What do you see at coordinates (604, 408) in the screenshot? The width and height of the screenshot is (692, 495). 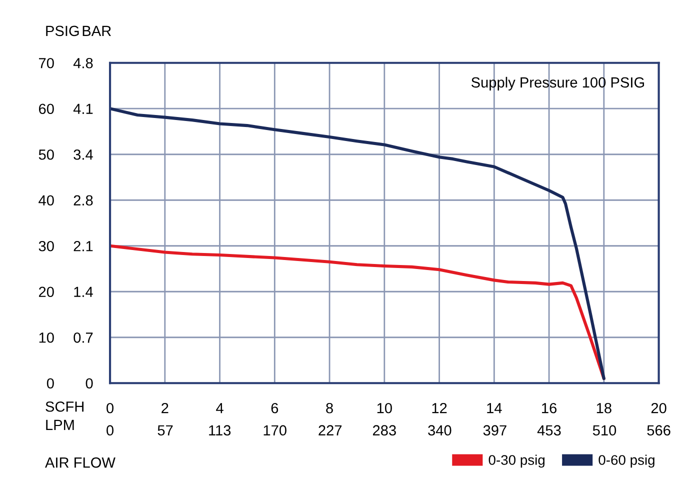 I see `x-tick-label: 18` at bounding box center [604, 408].